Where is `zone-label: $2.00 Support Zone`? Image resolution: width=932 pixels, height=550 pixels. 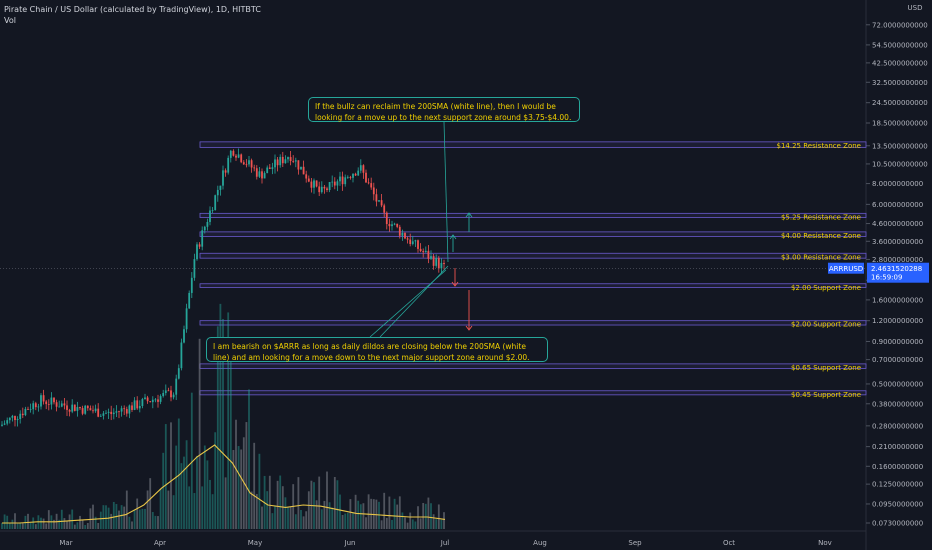
zone-label: $2.00 Support Zone is located at coordinates (826, 325).